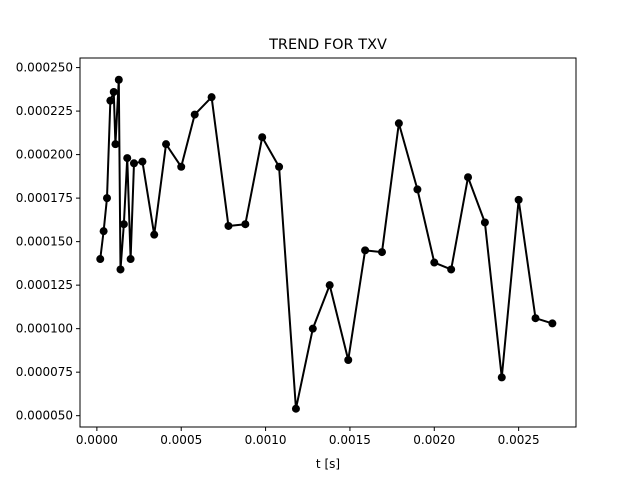 The image size is (640, 480). What do you see at coordinates (44, 329) in the screenshot?
I see `y-tick-label: 0.000100` at bounding box center [44, 329].